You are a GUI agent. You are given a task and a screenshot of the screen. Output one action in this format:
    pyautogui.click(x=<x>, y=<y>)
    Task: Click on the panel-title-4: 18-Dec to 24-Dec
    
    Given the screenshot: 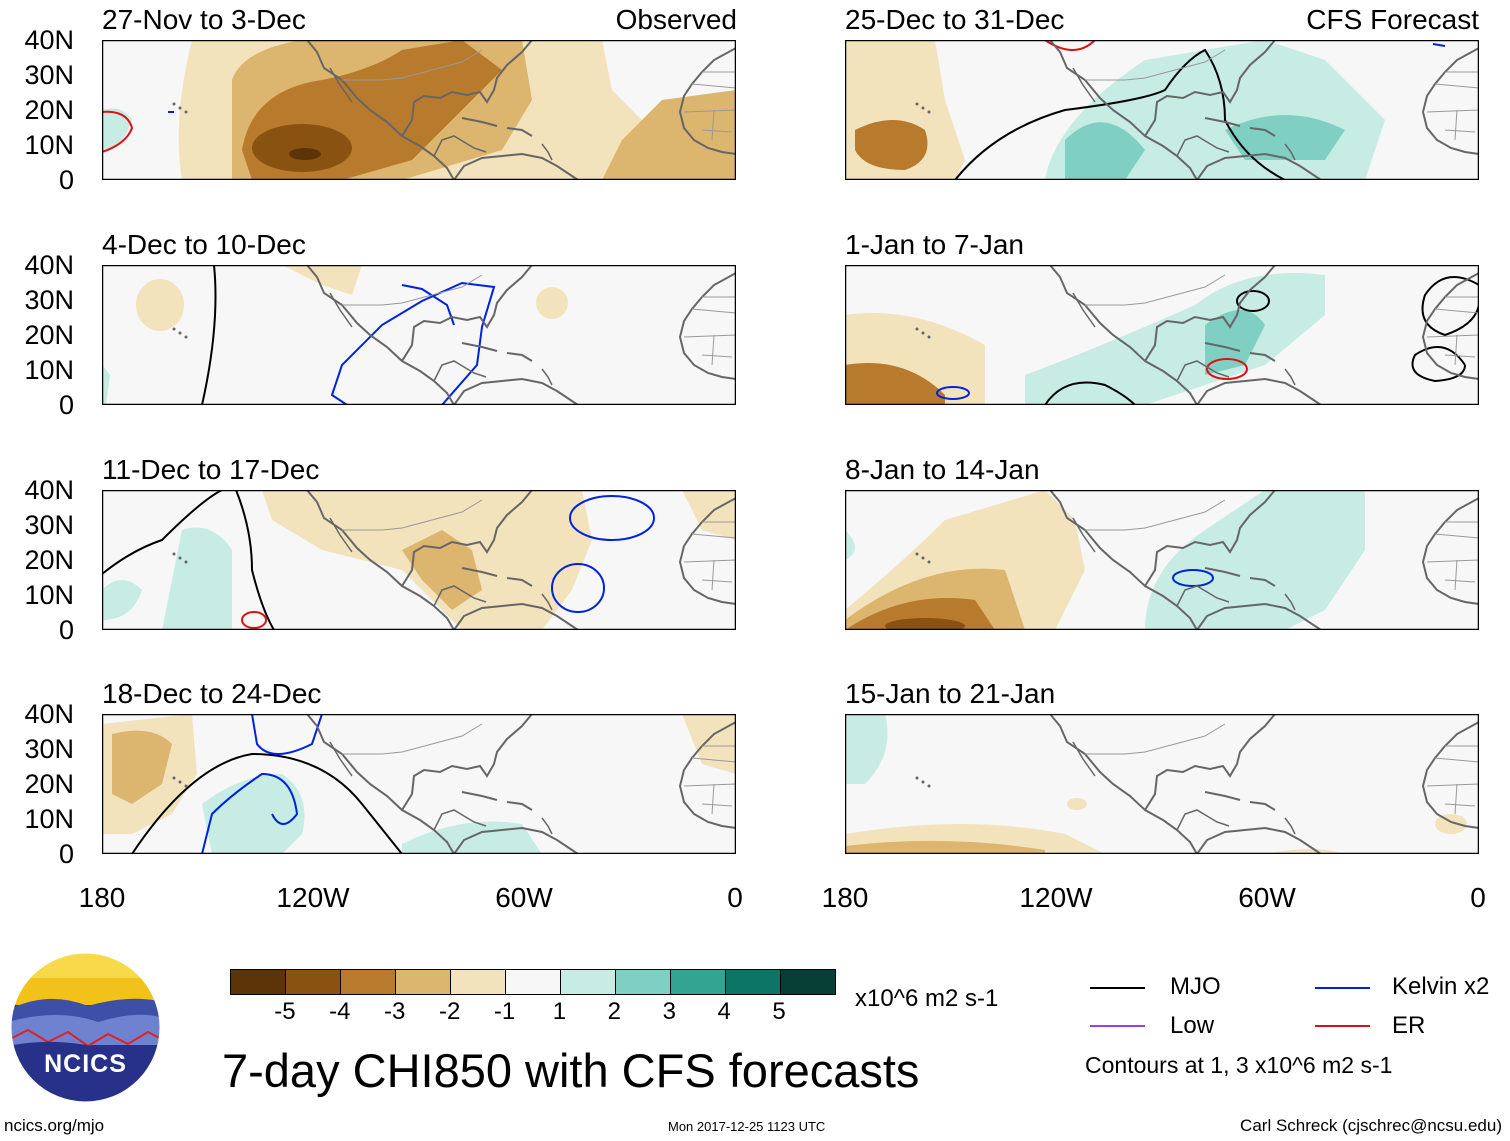 What is the action you would take?
    pyautogui.click(x=212, y=693)
    